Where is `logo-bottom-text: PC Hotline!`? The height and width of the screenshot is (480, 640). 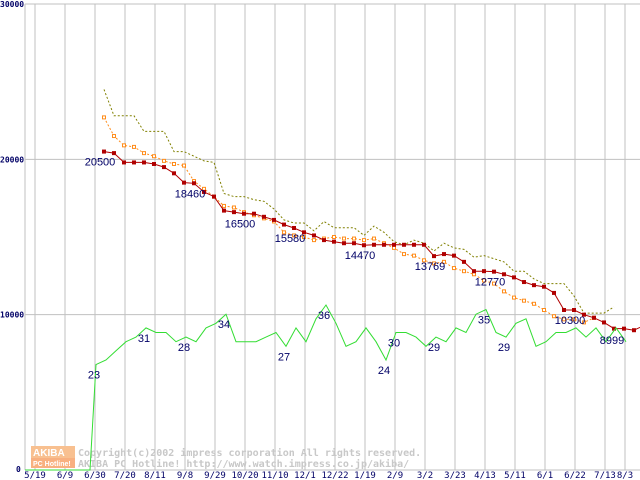 logo-bottom-text: PC Hotline! is located at coordinates (52, 464).